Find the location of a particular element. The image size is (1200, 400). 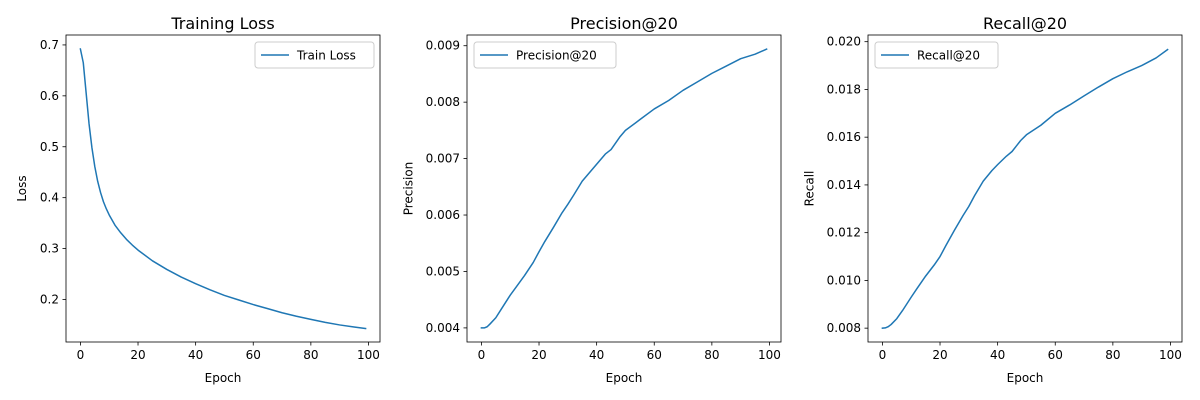

y-tick-label: 0.5 is located at coordinates (49, 147).